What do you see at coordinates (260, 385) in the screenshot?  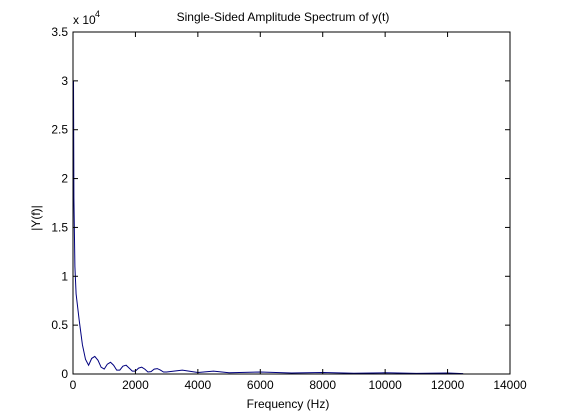 I see `x-tick-label: 6000` at bounding box center [260, 385].